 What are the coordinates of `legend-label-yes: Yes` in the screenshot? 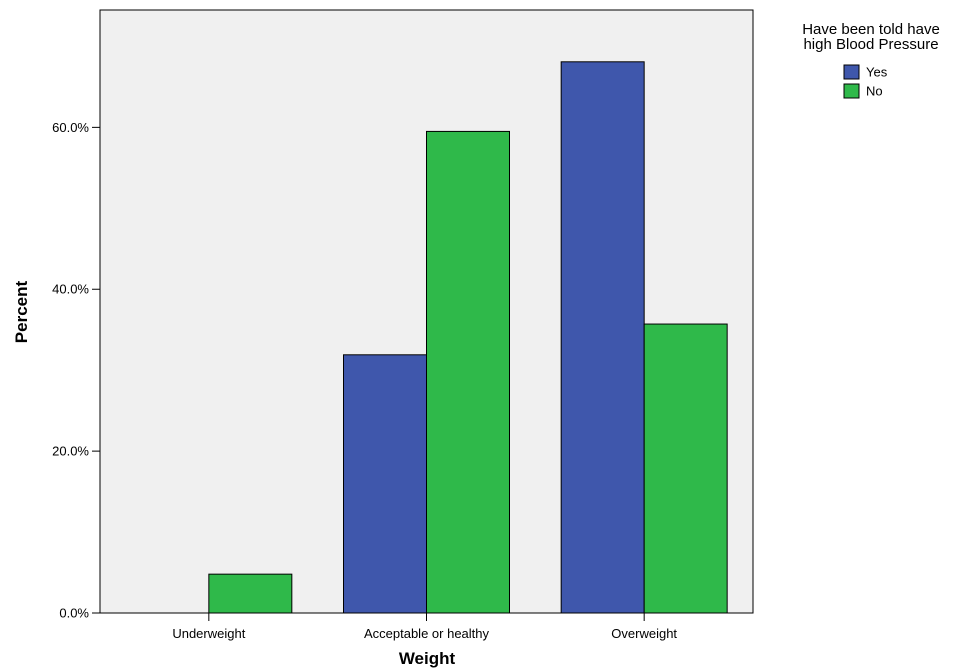 It's located at (877, 72).